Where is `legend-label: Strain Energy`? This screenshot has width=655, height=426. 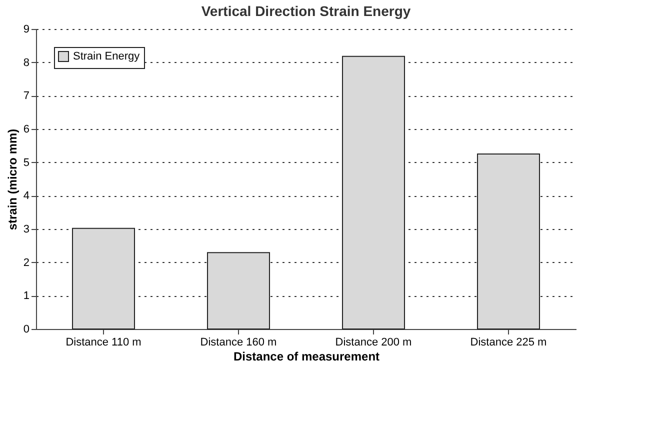 legend-label: Strain Energy is located at coordinates (106, 56).